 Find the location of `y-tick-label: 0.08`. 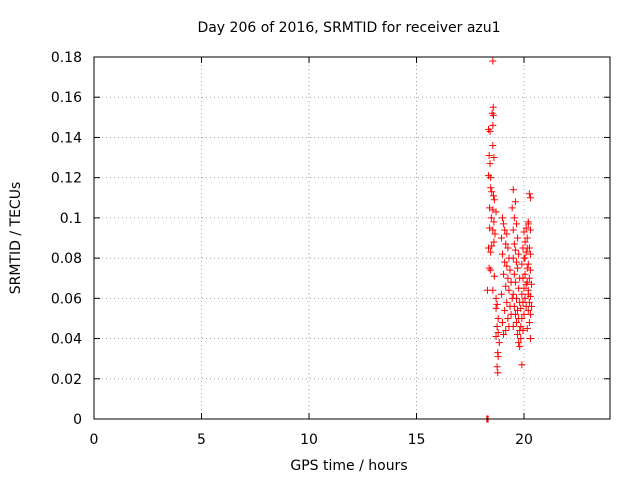

y-tick-label: 0.08 is located at coordinates (66, 259).